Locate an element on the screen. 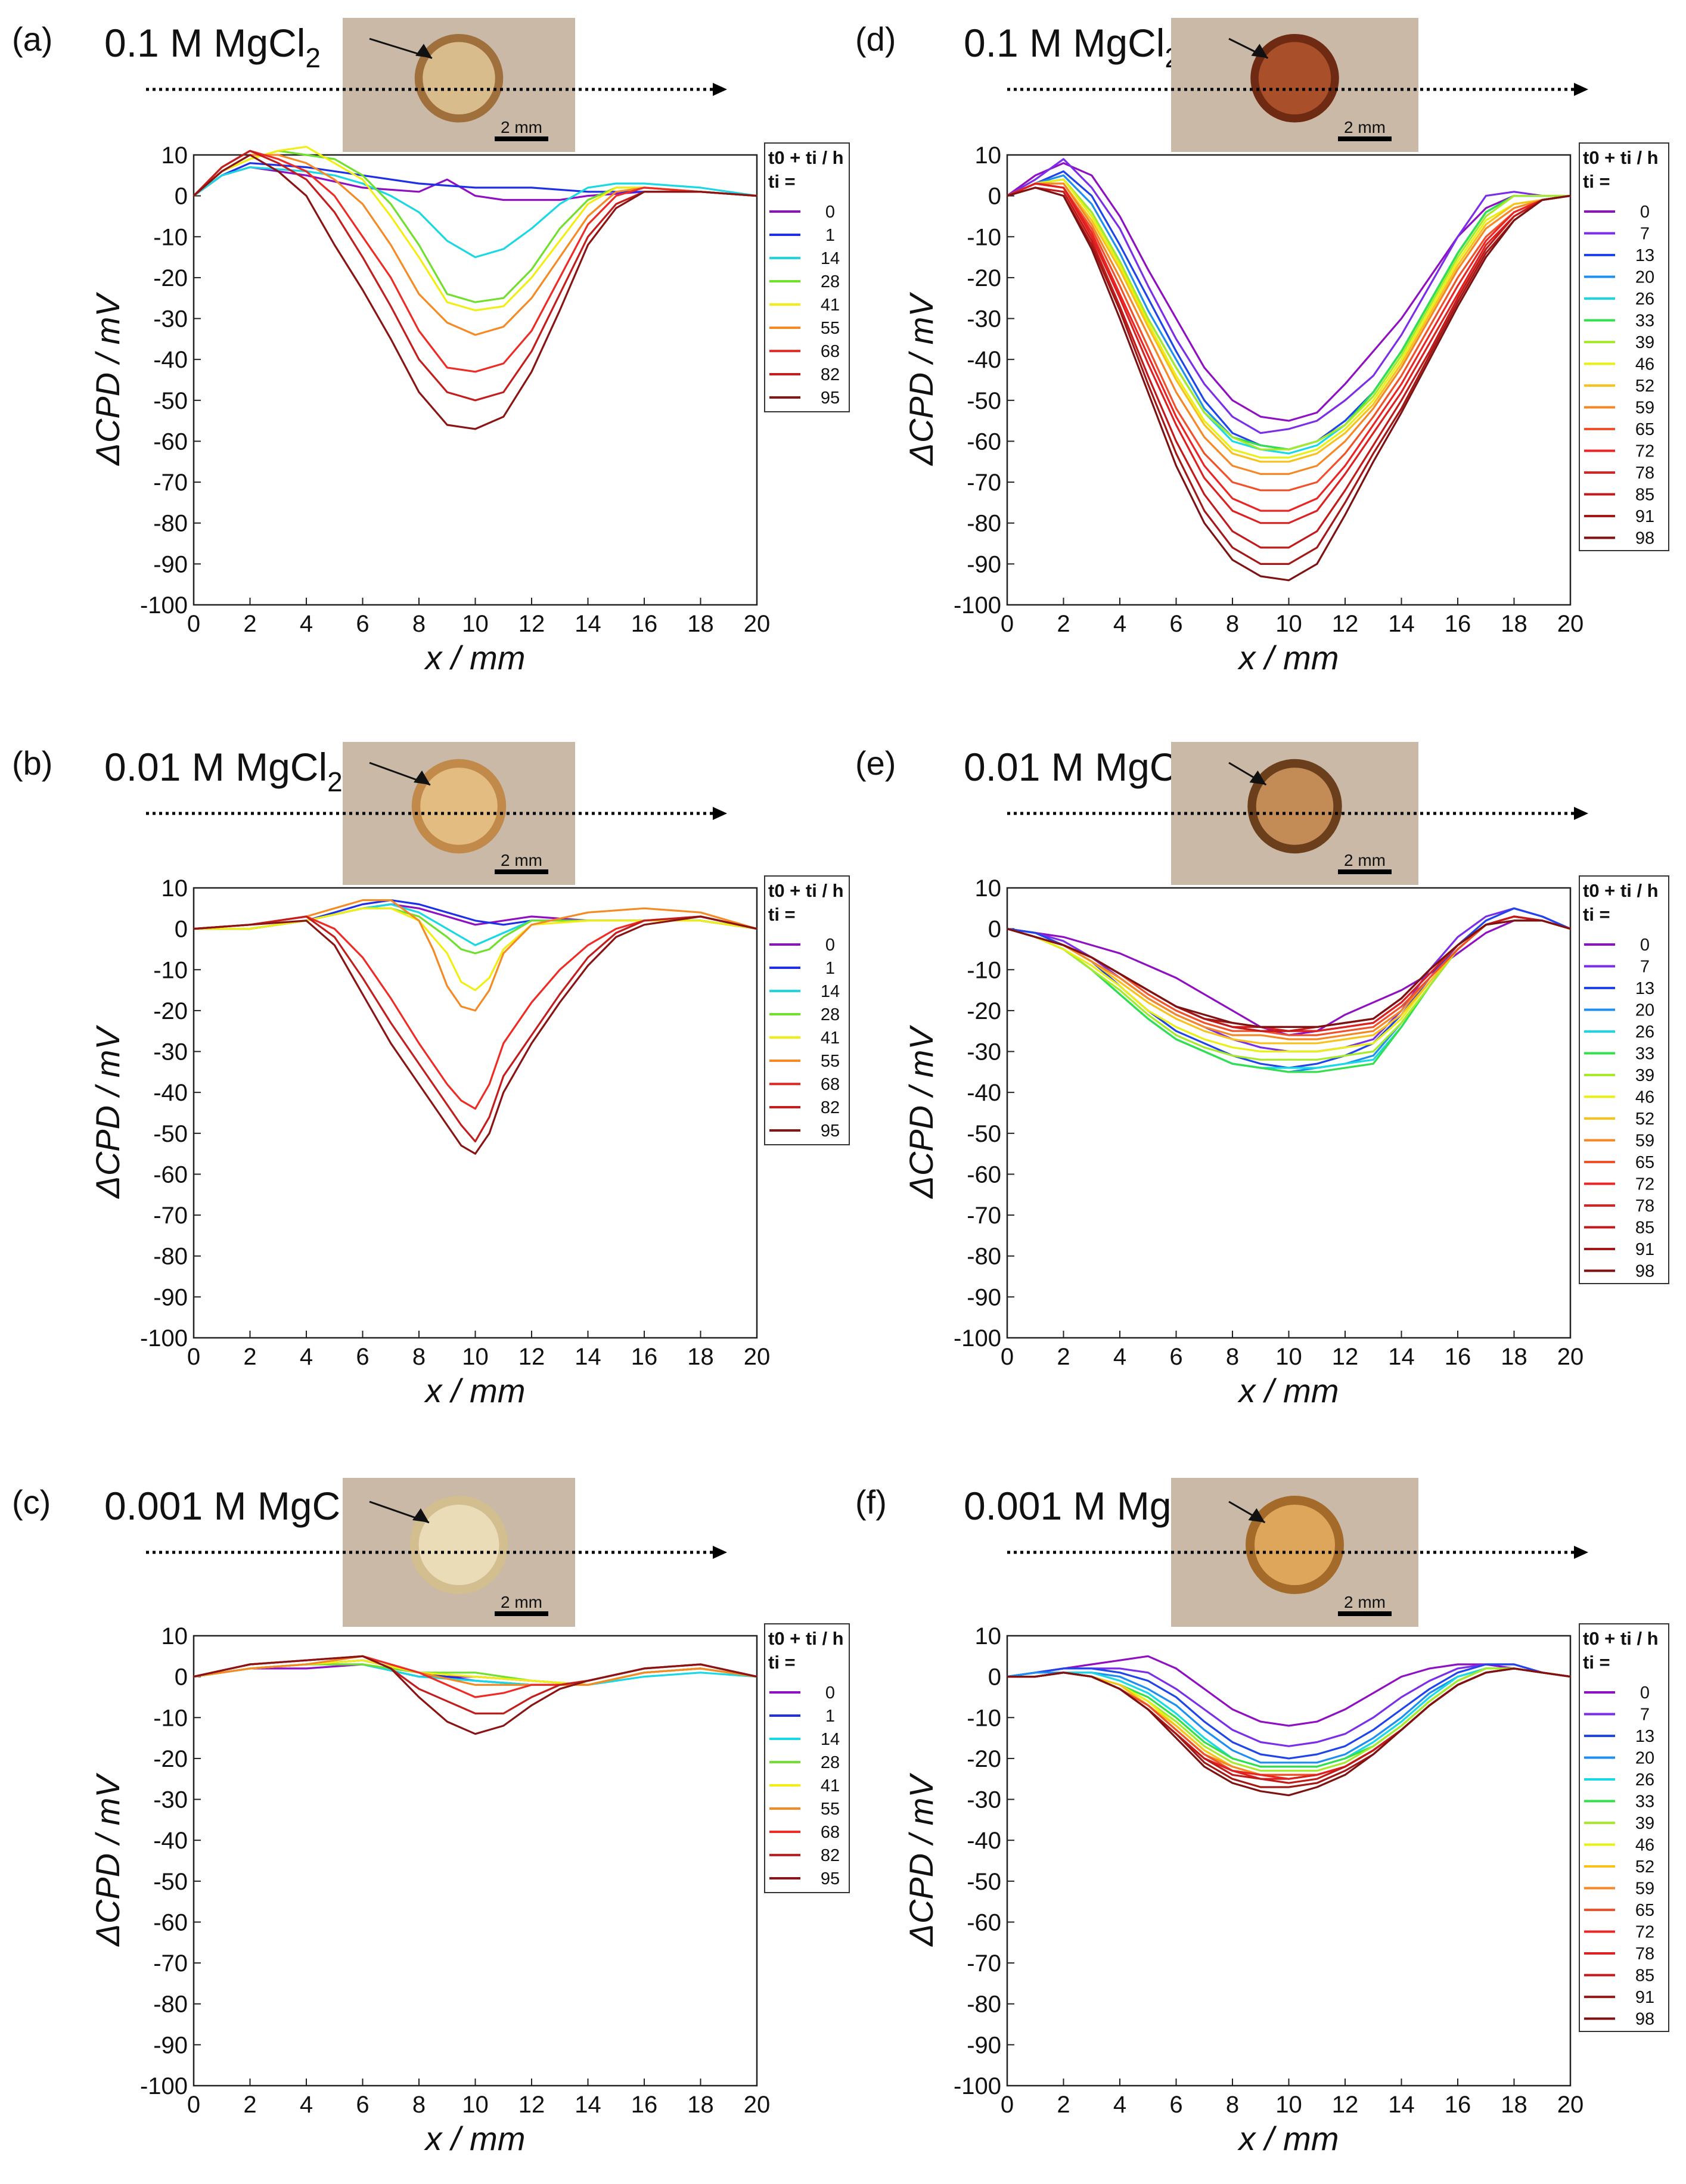 This screenshot has width=1686, height=2184. x-tick-label: 10 is located at coordinates (476, 2105).